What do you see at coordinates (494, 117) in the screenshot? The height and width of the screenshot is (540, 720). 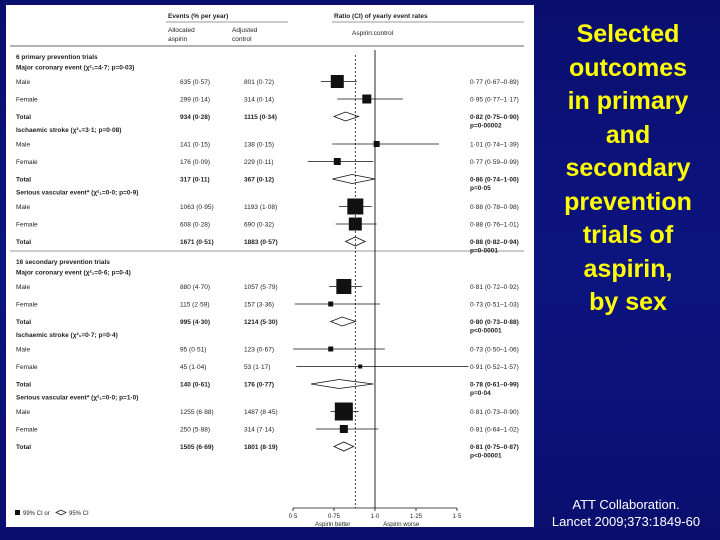 I see `ratio-ci: 0·82 (0·75–0·90)` at bounding box center [494, 117].